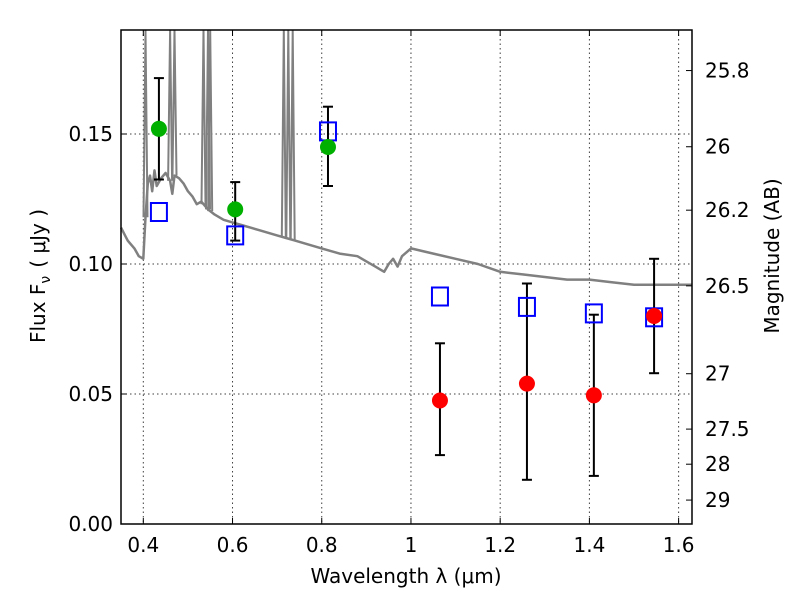  Describe the element at coordinates (500, 545) in the screenshot. I see `x-tick-label: 1.2` at that location.